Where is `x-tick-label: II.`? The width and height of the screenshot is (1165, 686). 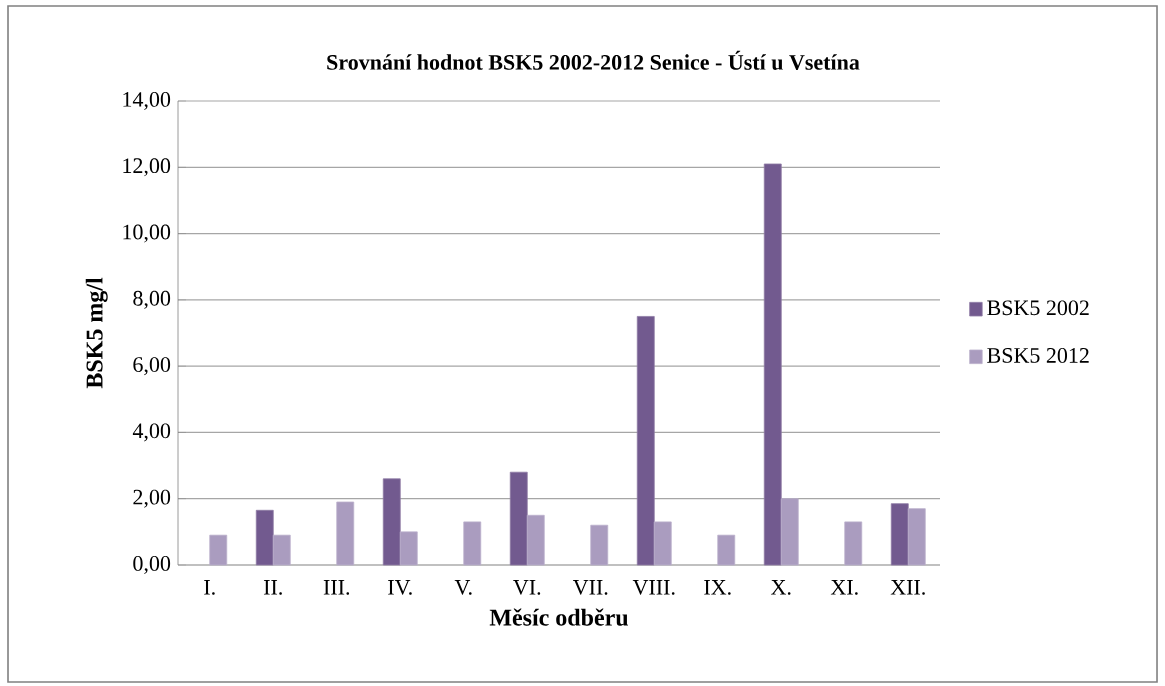
x-tick-label: II. is located at coordinates (272, 587).